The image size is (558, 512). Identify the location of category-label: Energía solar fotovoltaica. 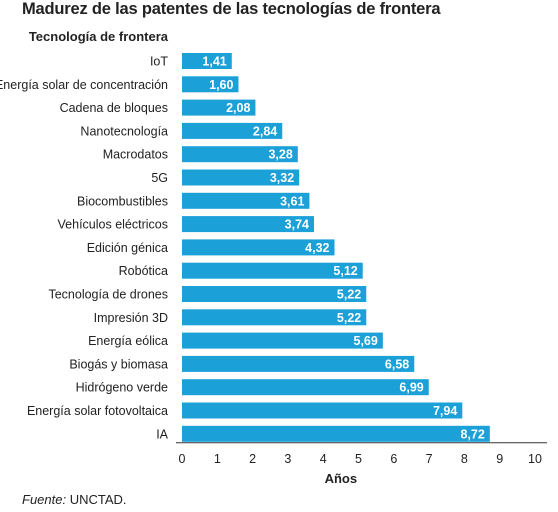
(97, 411).